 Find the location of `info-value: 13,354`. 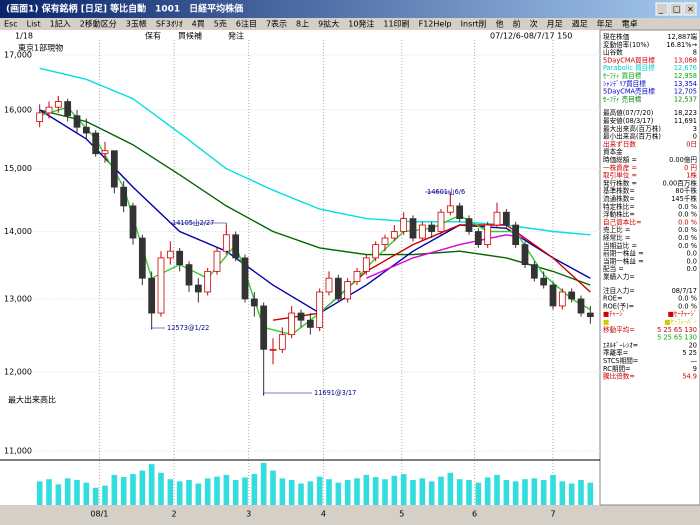

info-value: 13,354 is located at coordinates (685, 84).